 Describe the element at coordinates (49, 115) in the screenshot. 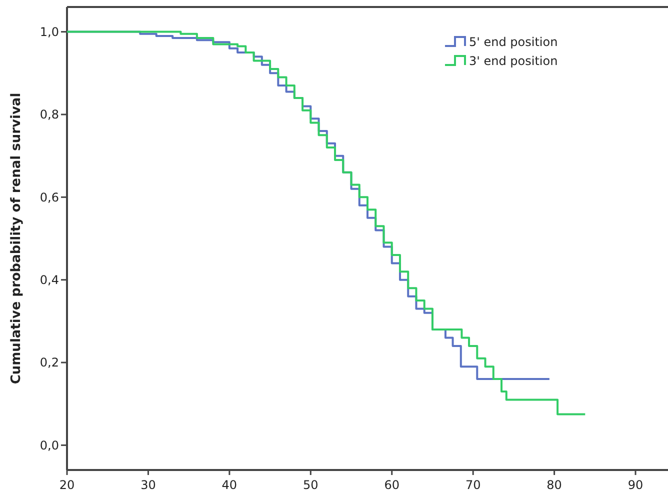

I see `y-tick-label: 0,8` at that location.